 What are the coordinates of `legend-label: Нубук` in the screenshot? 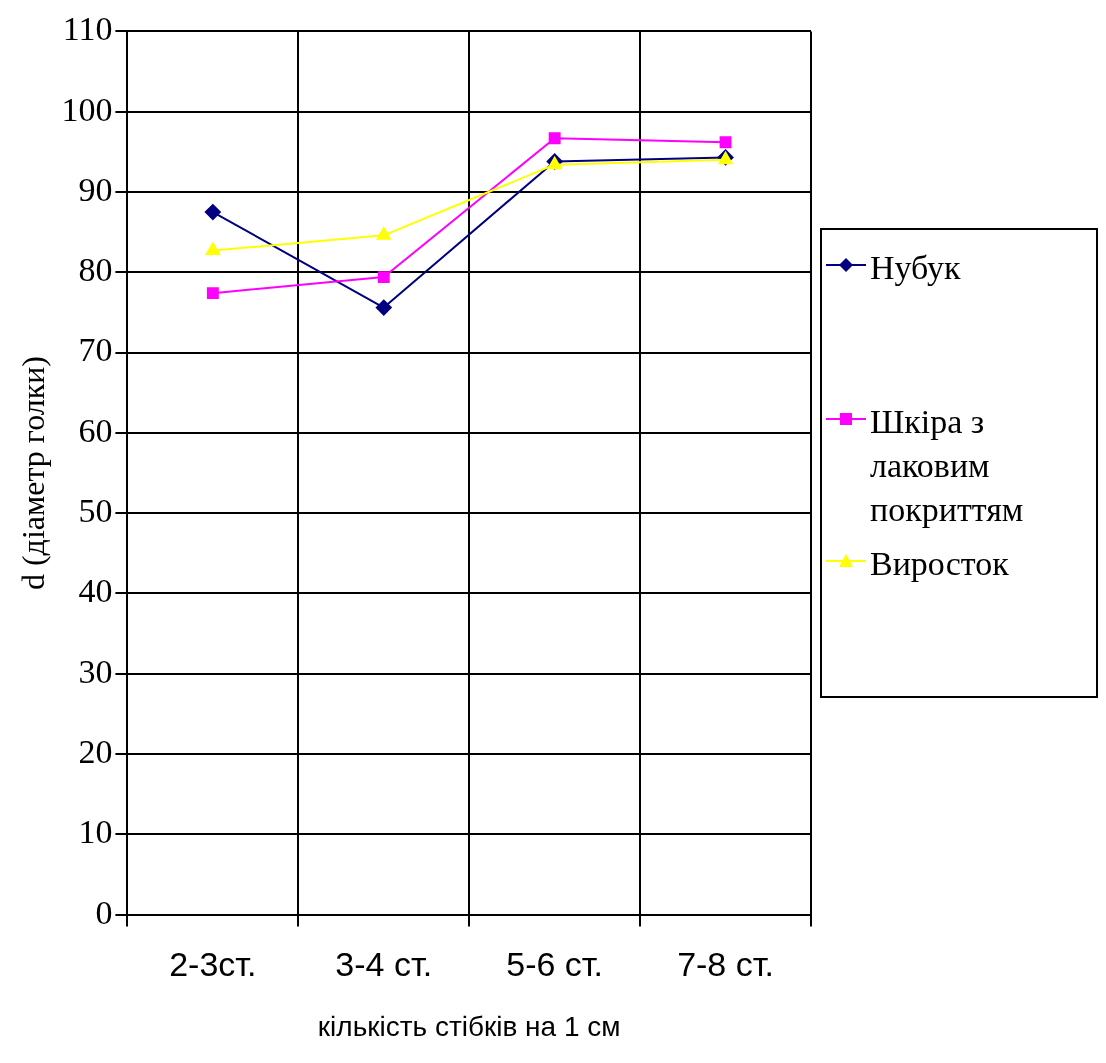 It's located at (915, 268).